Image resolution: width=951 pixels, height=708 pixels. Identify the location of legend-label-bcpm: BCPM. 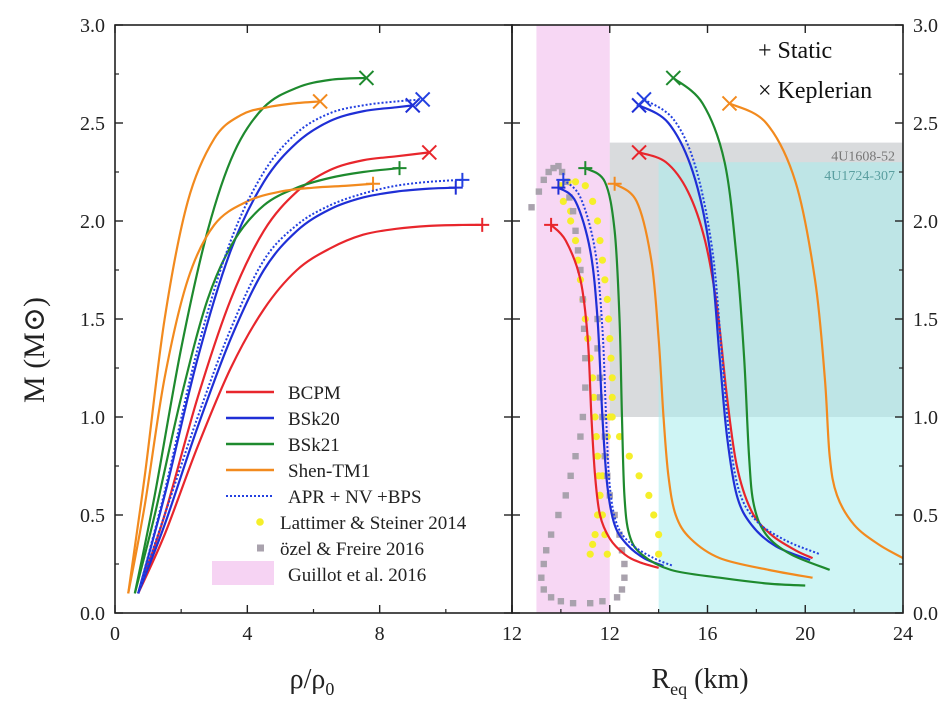
(314, 393).